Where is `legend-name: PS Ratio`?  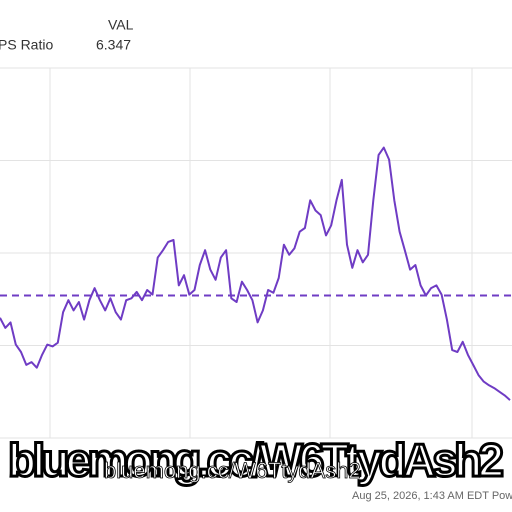 legend-name: PS Ratio is located at coordinates (26, 45).